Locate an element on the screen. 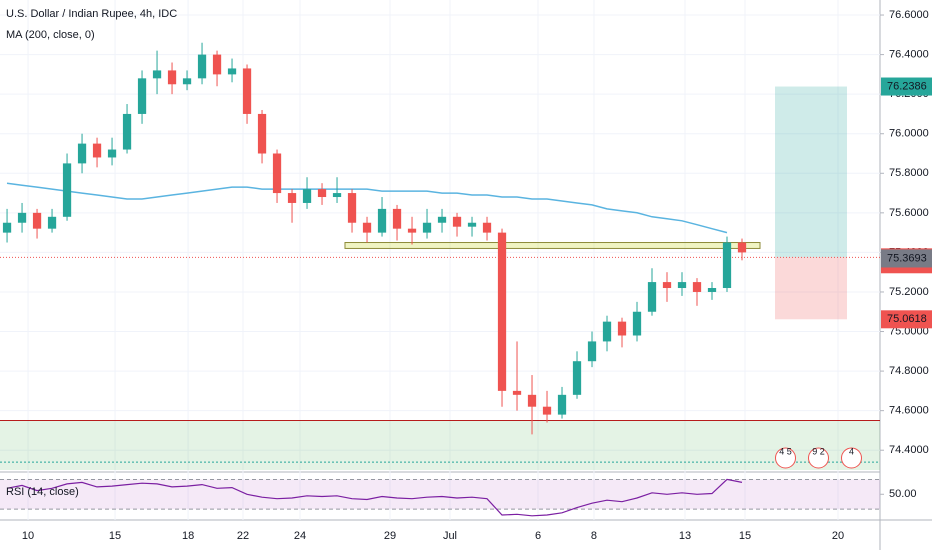 The height and width of the screenshot is (550, 932). moving-average is located at coordinates (367, 208).